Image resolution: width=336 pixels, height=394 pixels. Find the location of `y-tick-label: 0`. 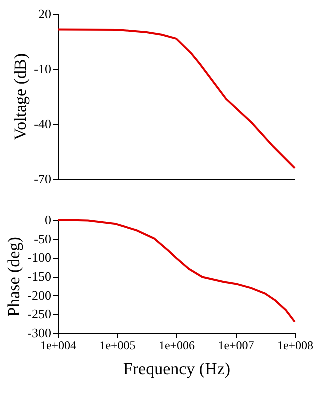

y-tick-label: 0 is located at coordinates (48, 220).